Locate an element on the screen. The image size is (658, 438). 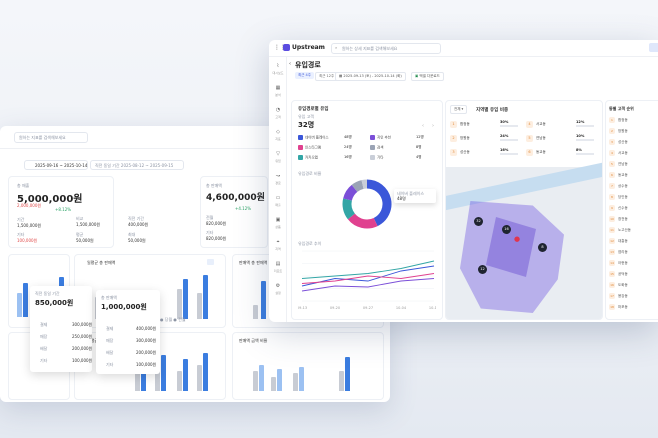
channel-row: 네이버 플레이스 48명 is located at coordinates (333, 140).